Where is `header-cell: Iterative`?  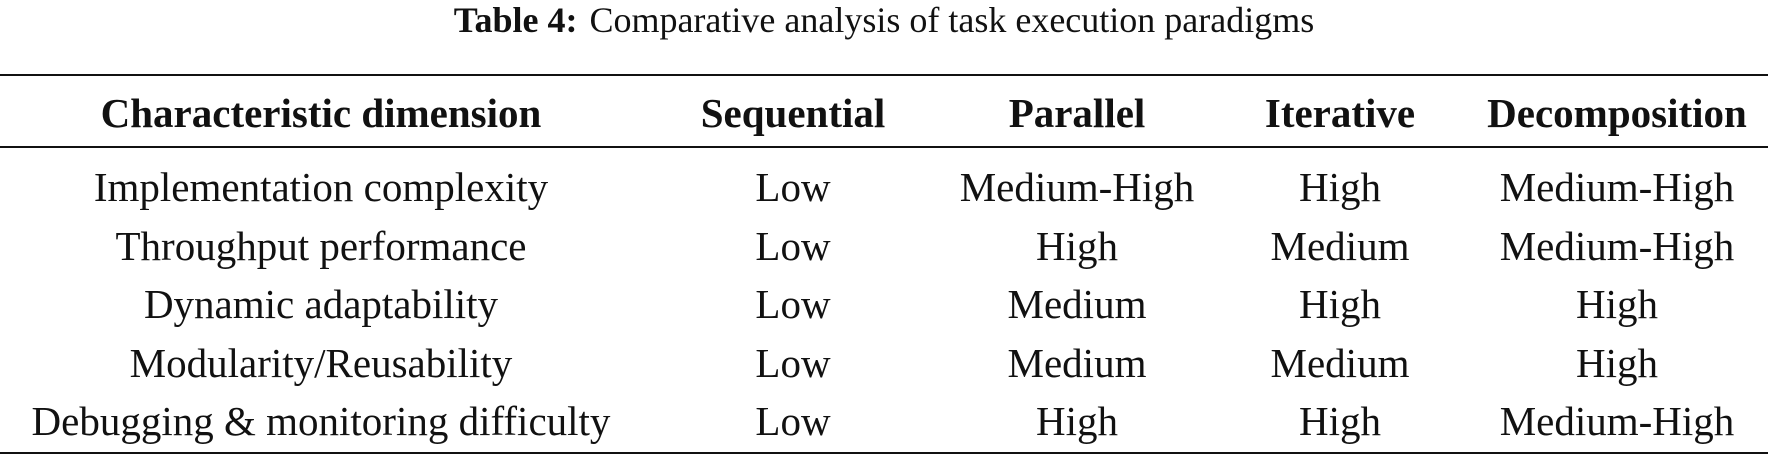 header-cell: Iterative is located at coordinates (1340, 113).